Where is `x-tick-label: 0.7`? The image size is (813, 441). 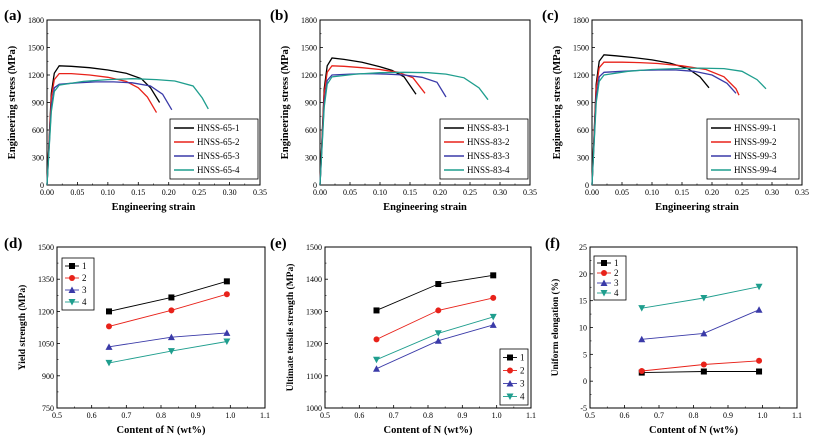 x-tick-label: 0.7 is located at coordinates (659, 415).